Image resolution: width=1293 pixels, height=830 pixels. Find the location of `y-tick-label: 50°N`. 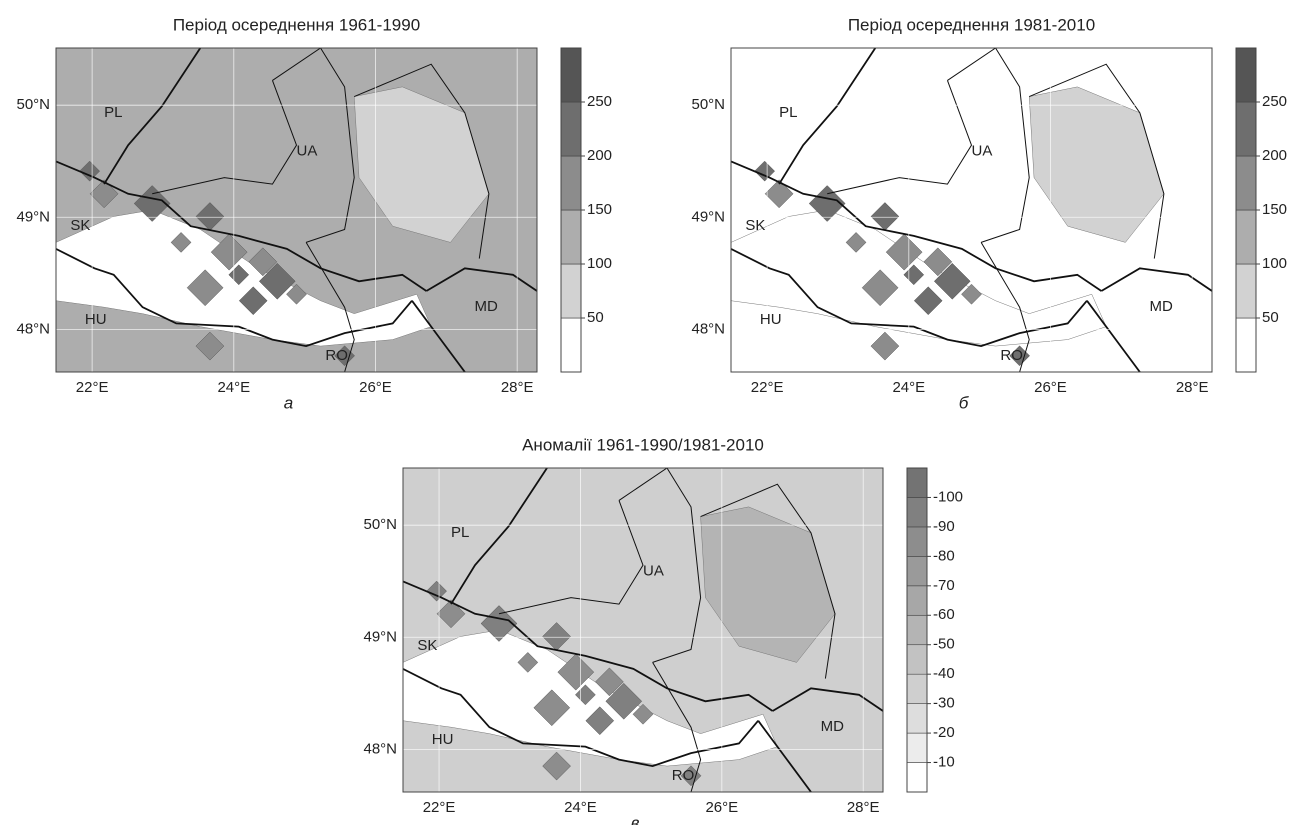

y-tick-label: 50°N is located at coordinates (708, 104).